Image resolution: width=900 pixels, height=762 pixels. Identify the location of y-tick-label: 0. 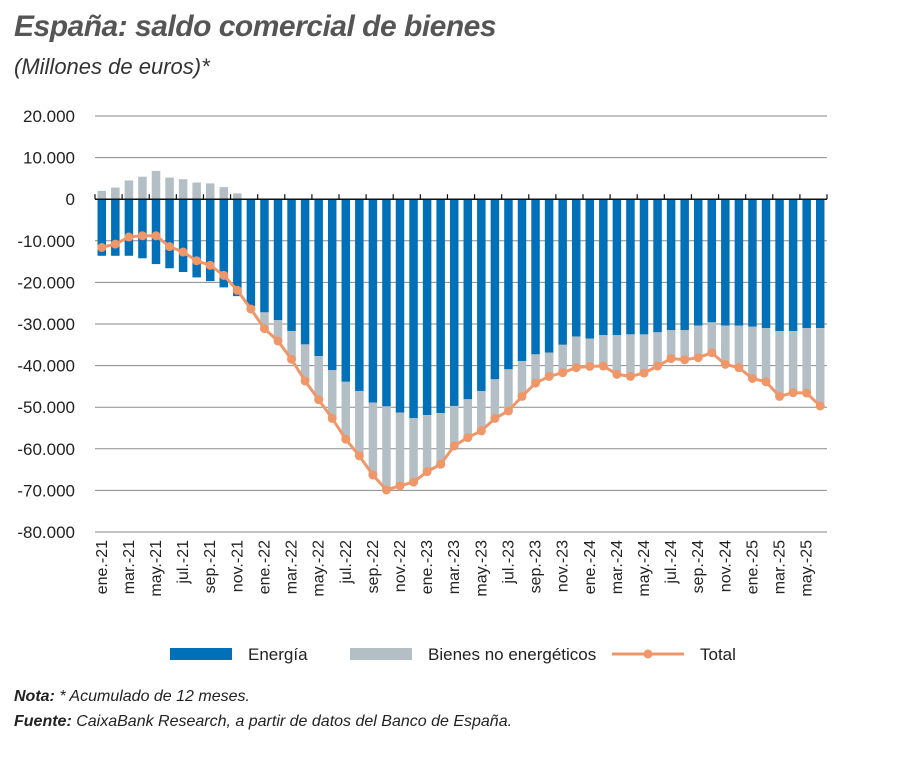
(70, 199).